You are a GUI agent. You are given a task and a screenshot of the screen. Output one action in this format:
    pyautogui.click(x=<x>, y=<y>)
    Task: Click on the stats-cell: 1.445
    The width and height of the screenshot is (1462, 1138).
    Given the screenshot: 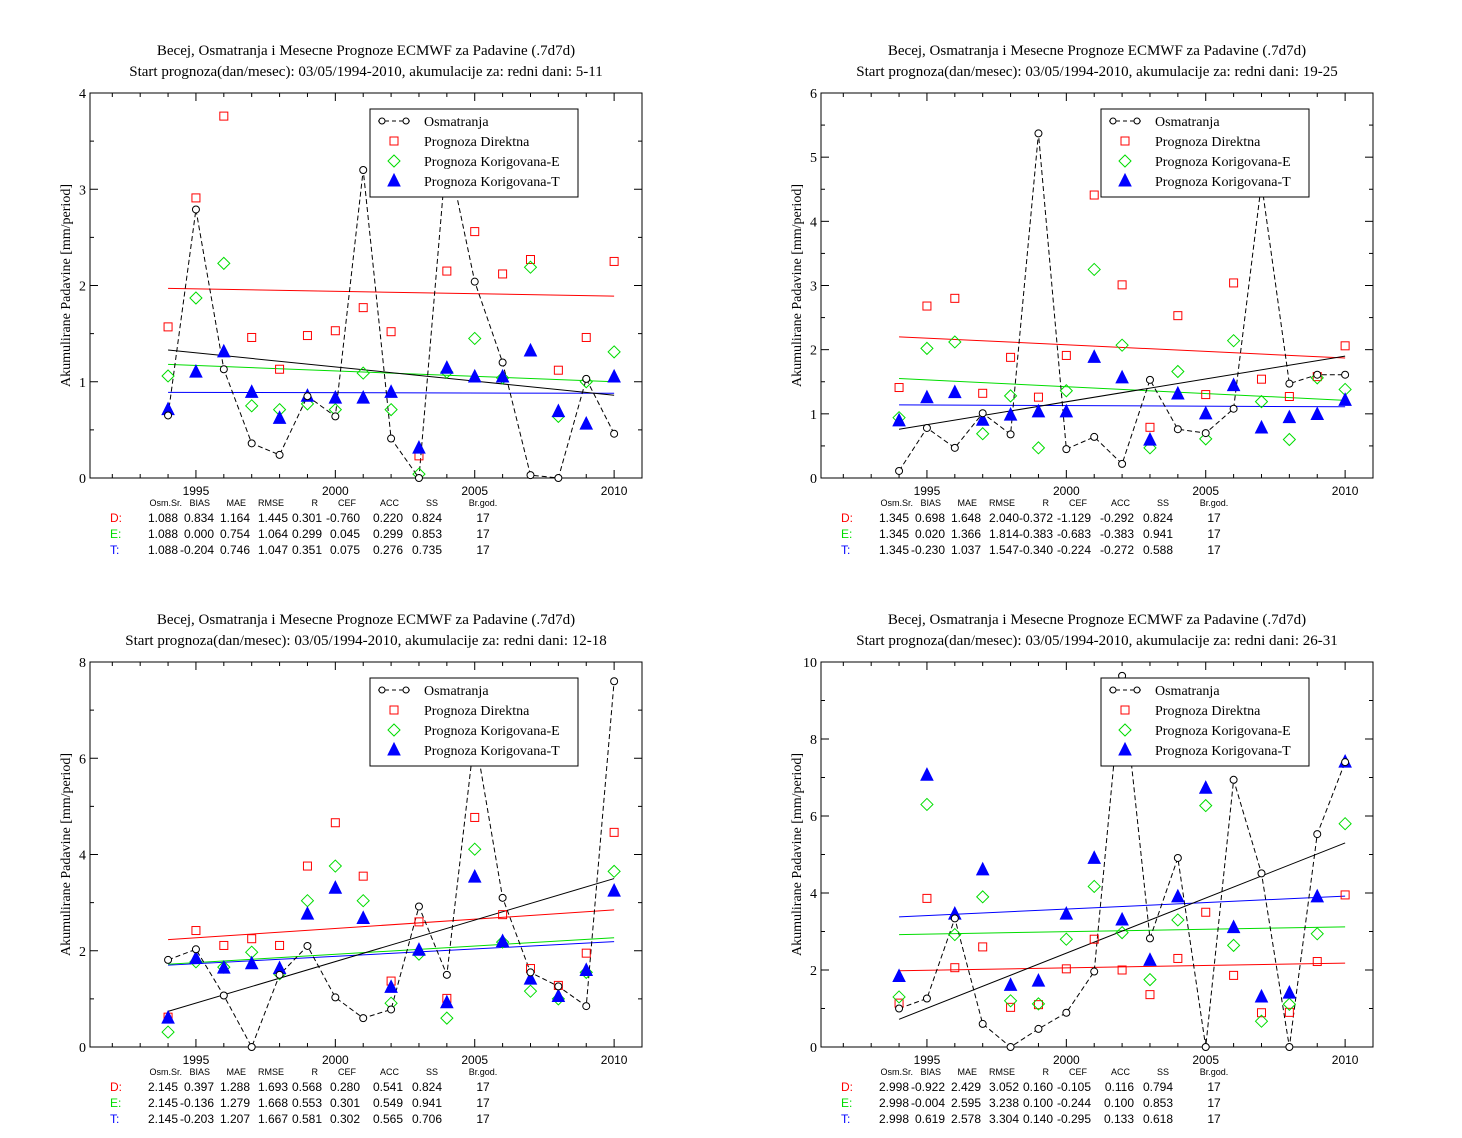 What is the action you would take?
    pyautogui.click(x=273, y=518)
    